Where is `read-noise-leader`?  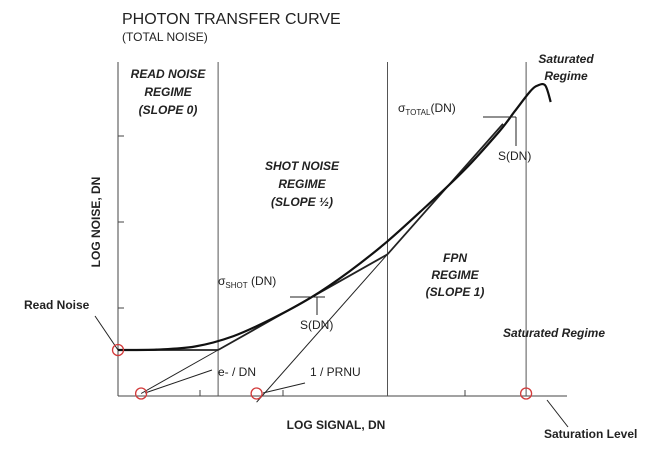 read-noise-leader is located at coordinates (106, 333).